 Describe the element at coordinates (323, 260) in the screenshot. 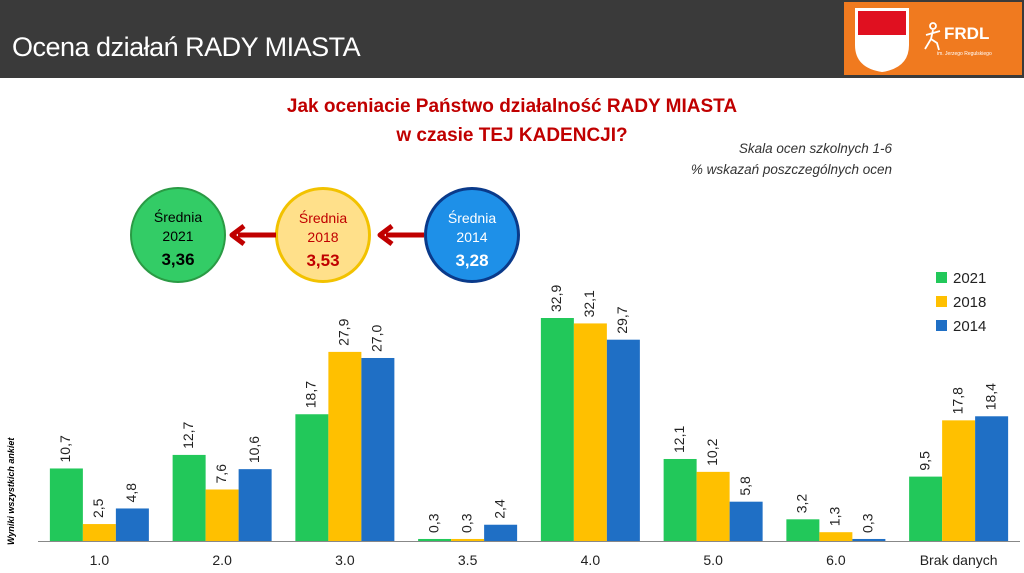

I see `average-value: 3,53` at that location.